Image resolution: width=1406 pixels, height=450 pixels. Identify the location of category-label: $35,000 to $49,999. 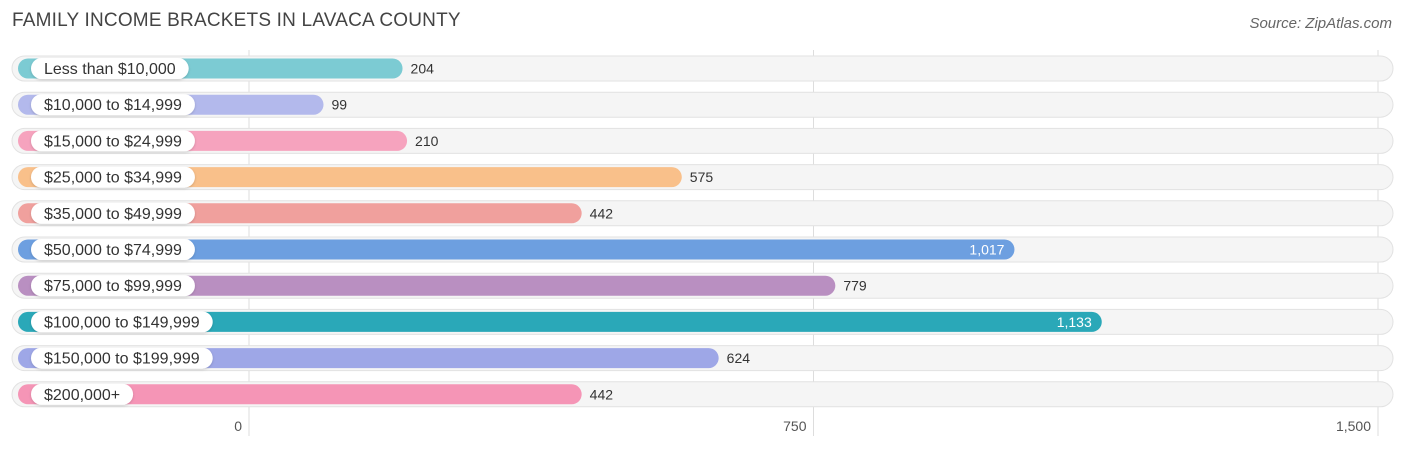
(113, 214).